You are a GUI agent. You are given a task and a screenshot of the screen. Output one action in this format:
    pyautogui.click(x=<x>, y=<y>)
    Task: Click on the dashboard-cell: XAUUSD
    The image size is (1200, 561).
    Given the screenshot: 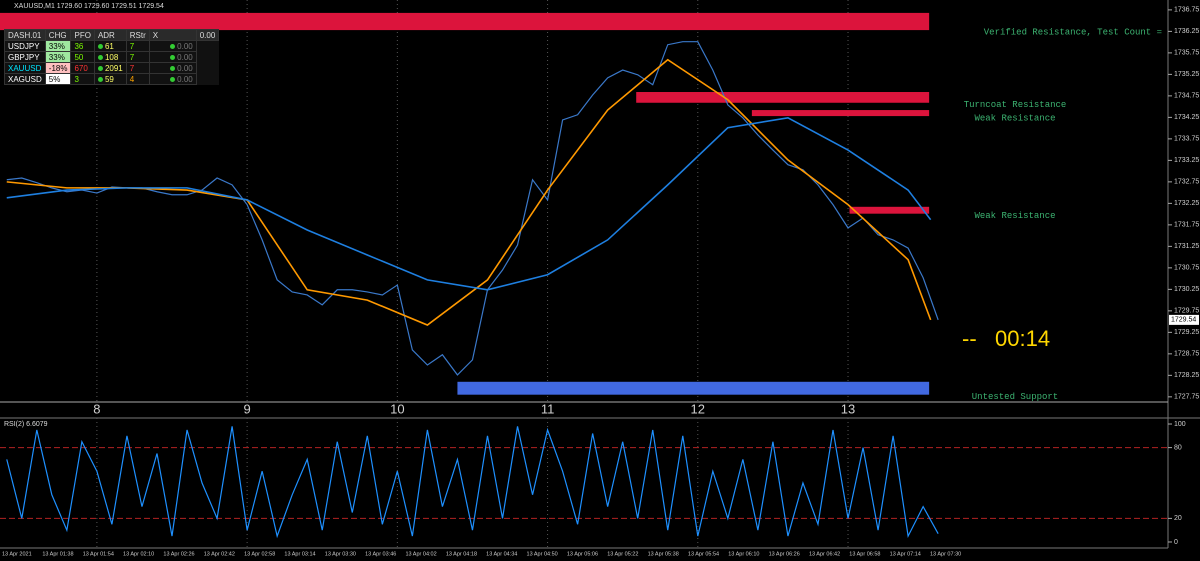 What is the action you would take?
    pyautogui.click(x=25, y=68)
    